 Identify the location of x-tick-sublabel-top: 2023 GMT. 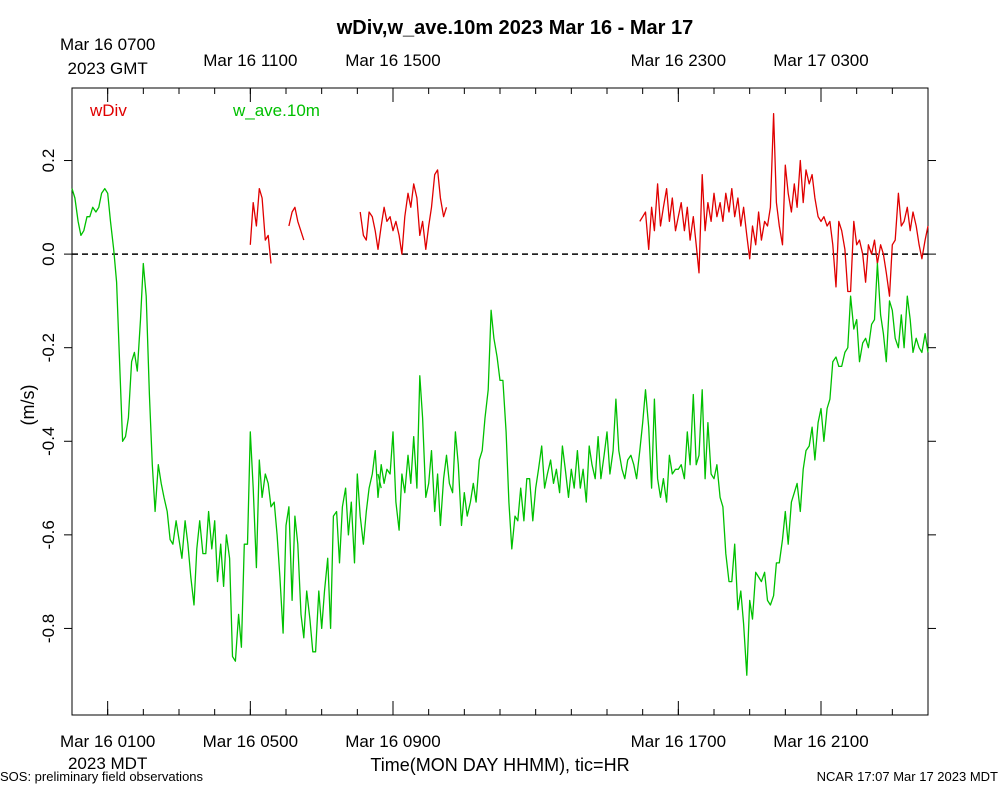
(108, 68).